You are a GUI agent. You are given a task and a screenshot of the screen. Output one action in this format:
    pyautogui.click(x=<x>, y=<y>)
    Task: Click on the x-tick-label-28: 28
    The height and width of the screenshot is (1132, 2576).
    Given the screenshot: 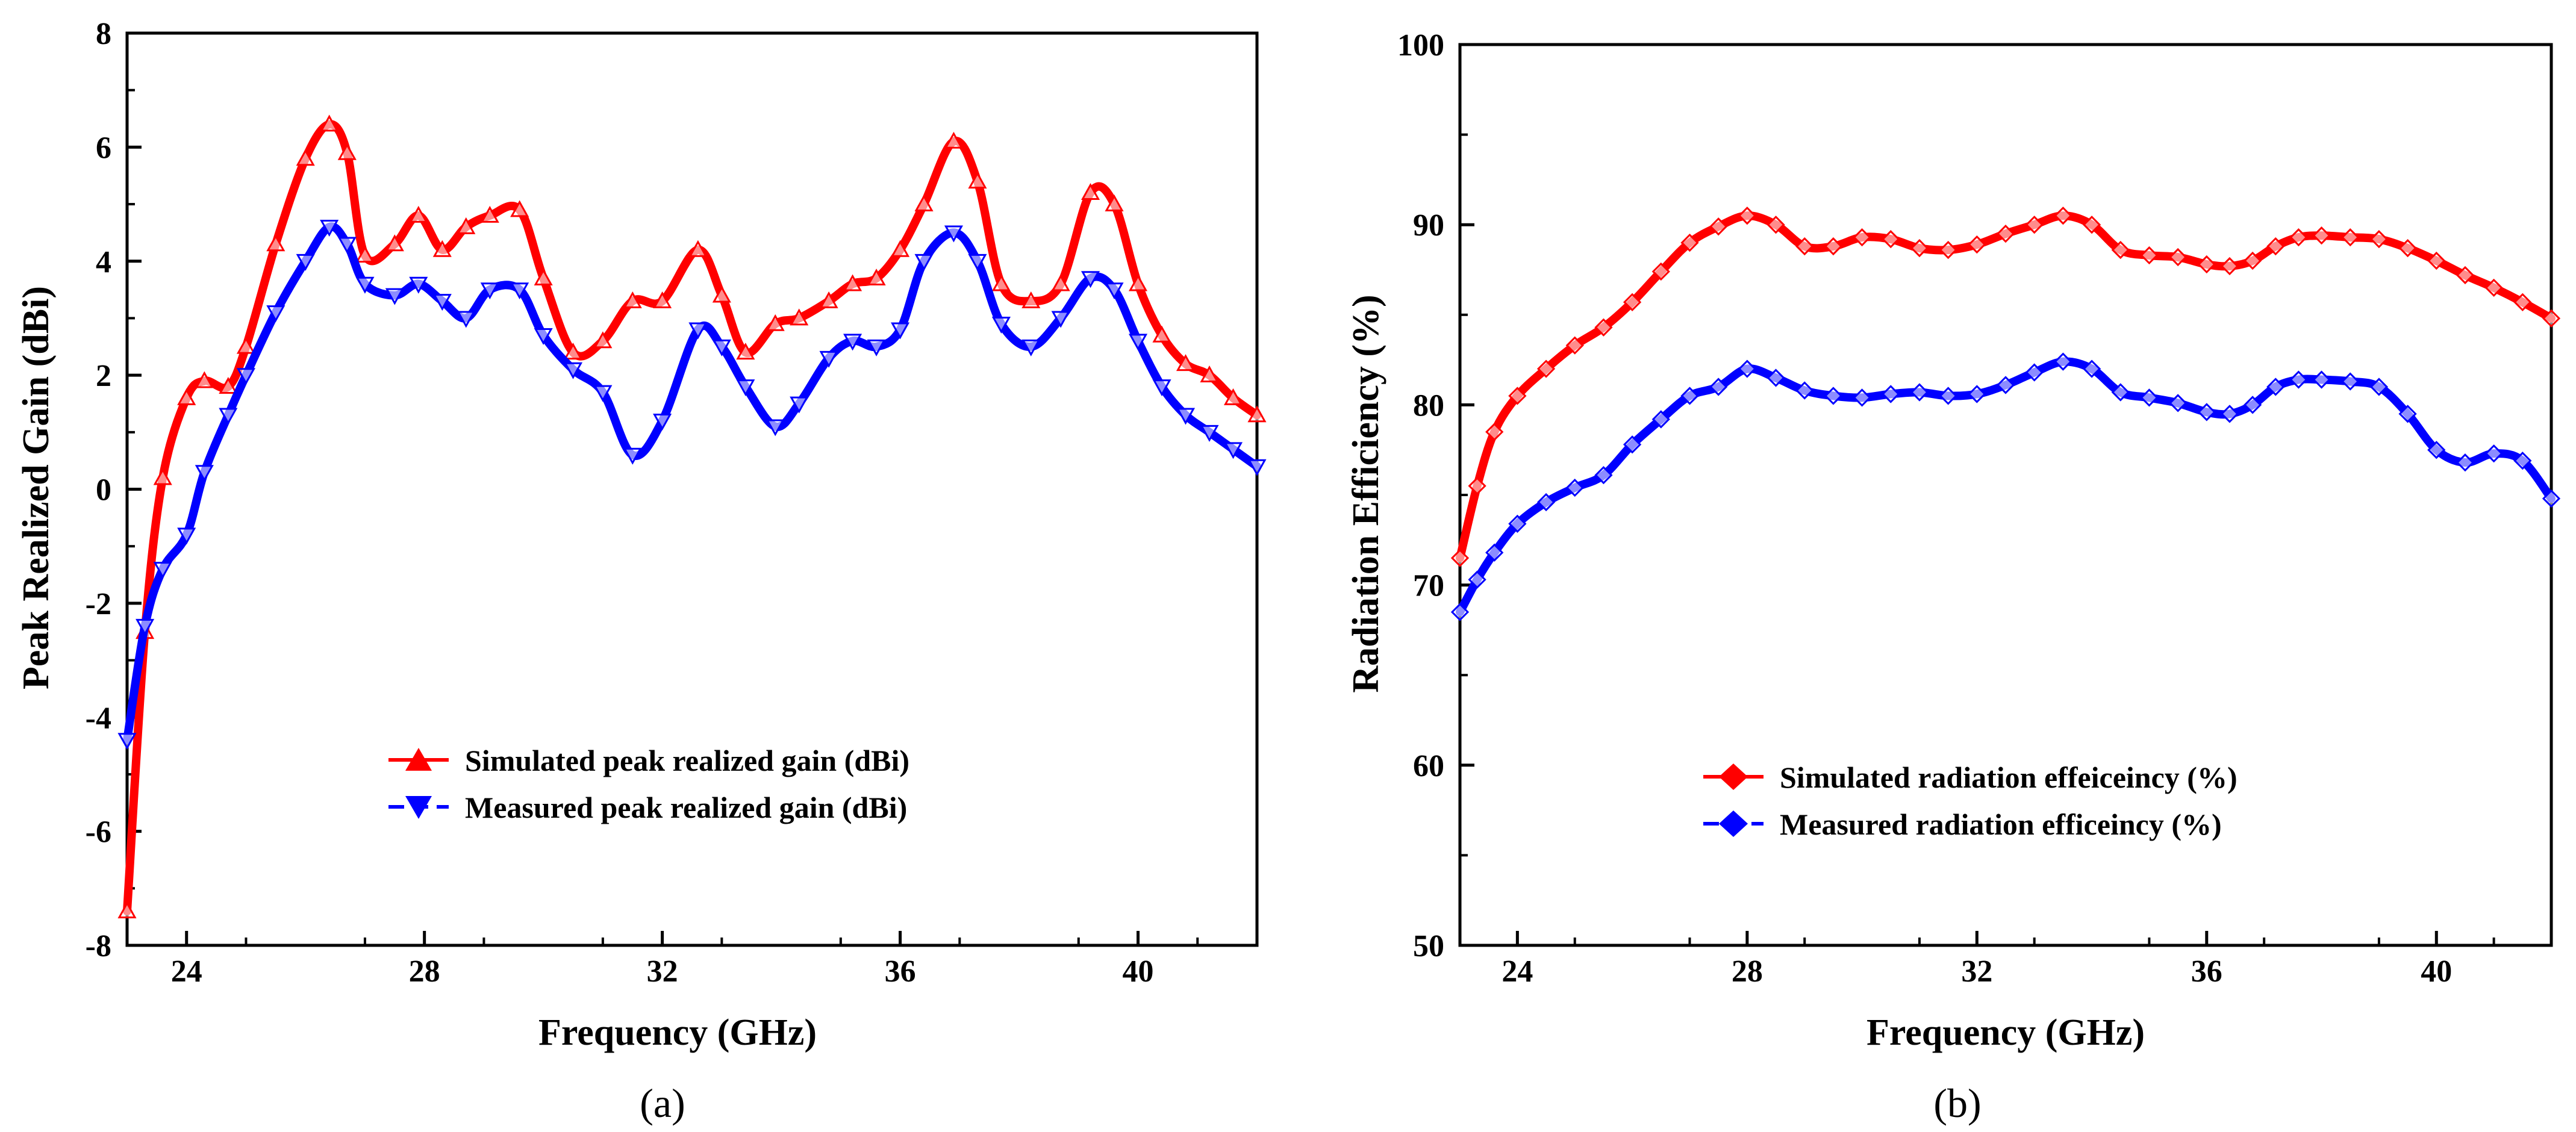 What is the action you would take?
    pyautogui.click(x=1747, y=972)
    